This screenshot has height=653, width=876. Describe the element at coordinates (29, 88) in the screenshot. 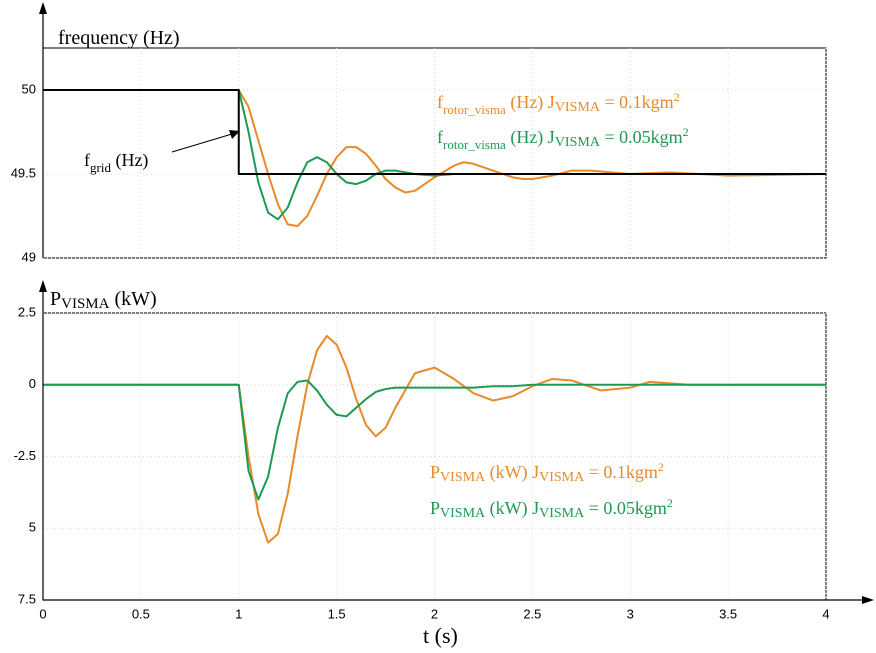

I see `y-tick-label: 50` at that location.